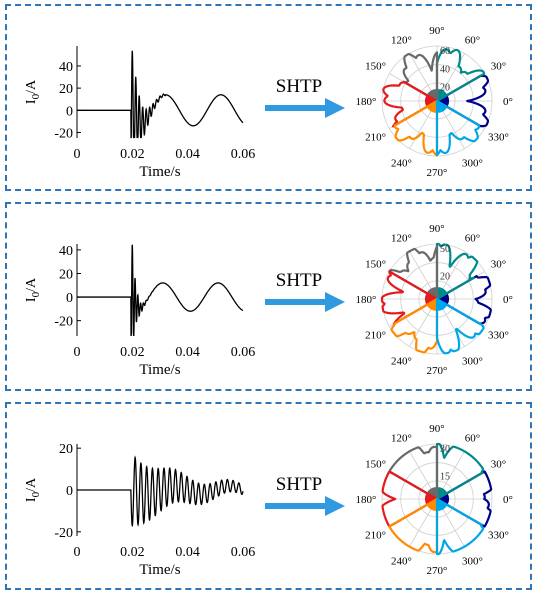 The width and height of the screenshot is (538, 595). What do you see at coordinates (445, 69) in the screenshot?
I see `polar-radial-label-1: 40` at bounding box center [445, 69].